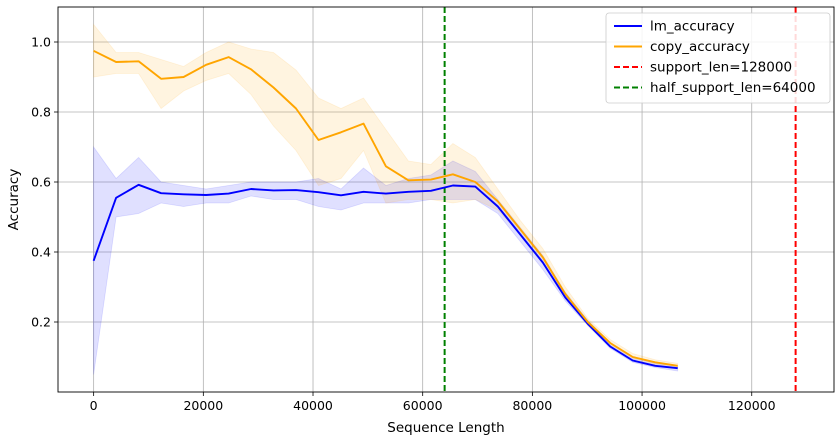 The height and width of the screenshot is (441, 840). I want to click on legend-label-half-support-len-64000: half_support_len=64000, so click(733, 88).